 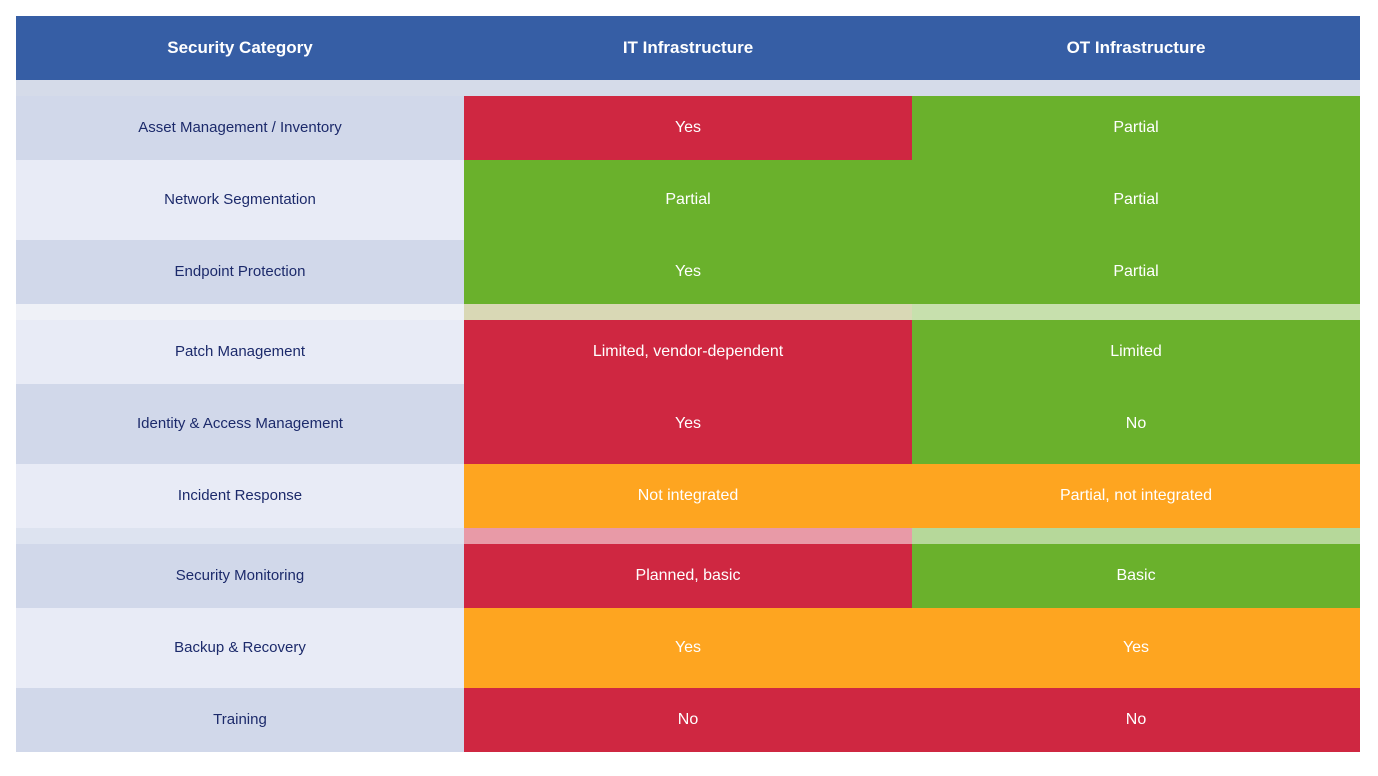 What do you see at coordinates (688, 720) in the screenshot?
I see `it-status-cell: No` at bounding box center [688, 720].